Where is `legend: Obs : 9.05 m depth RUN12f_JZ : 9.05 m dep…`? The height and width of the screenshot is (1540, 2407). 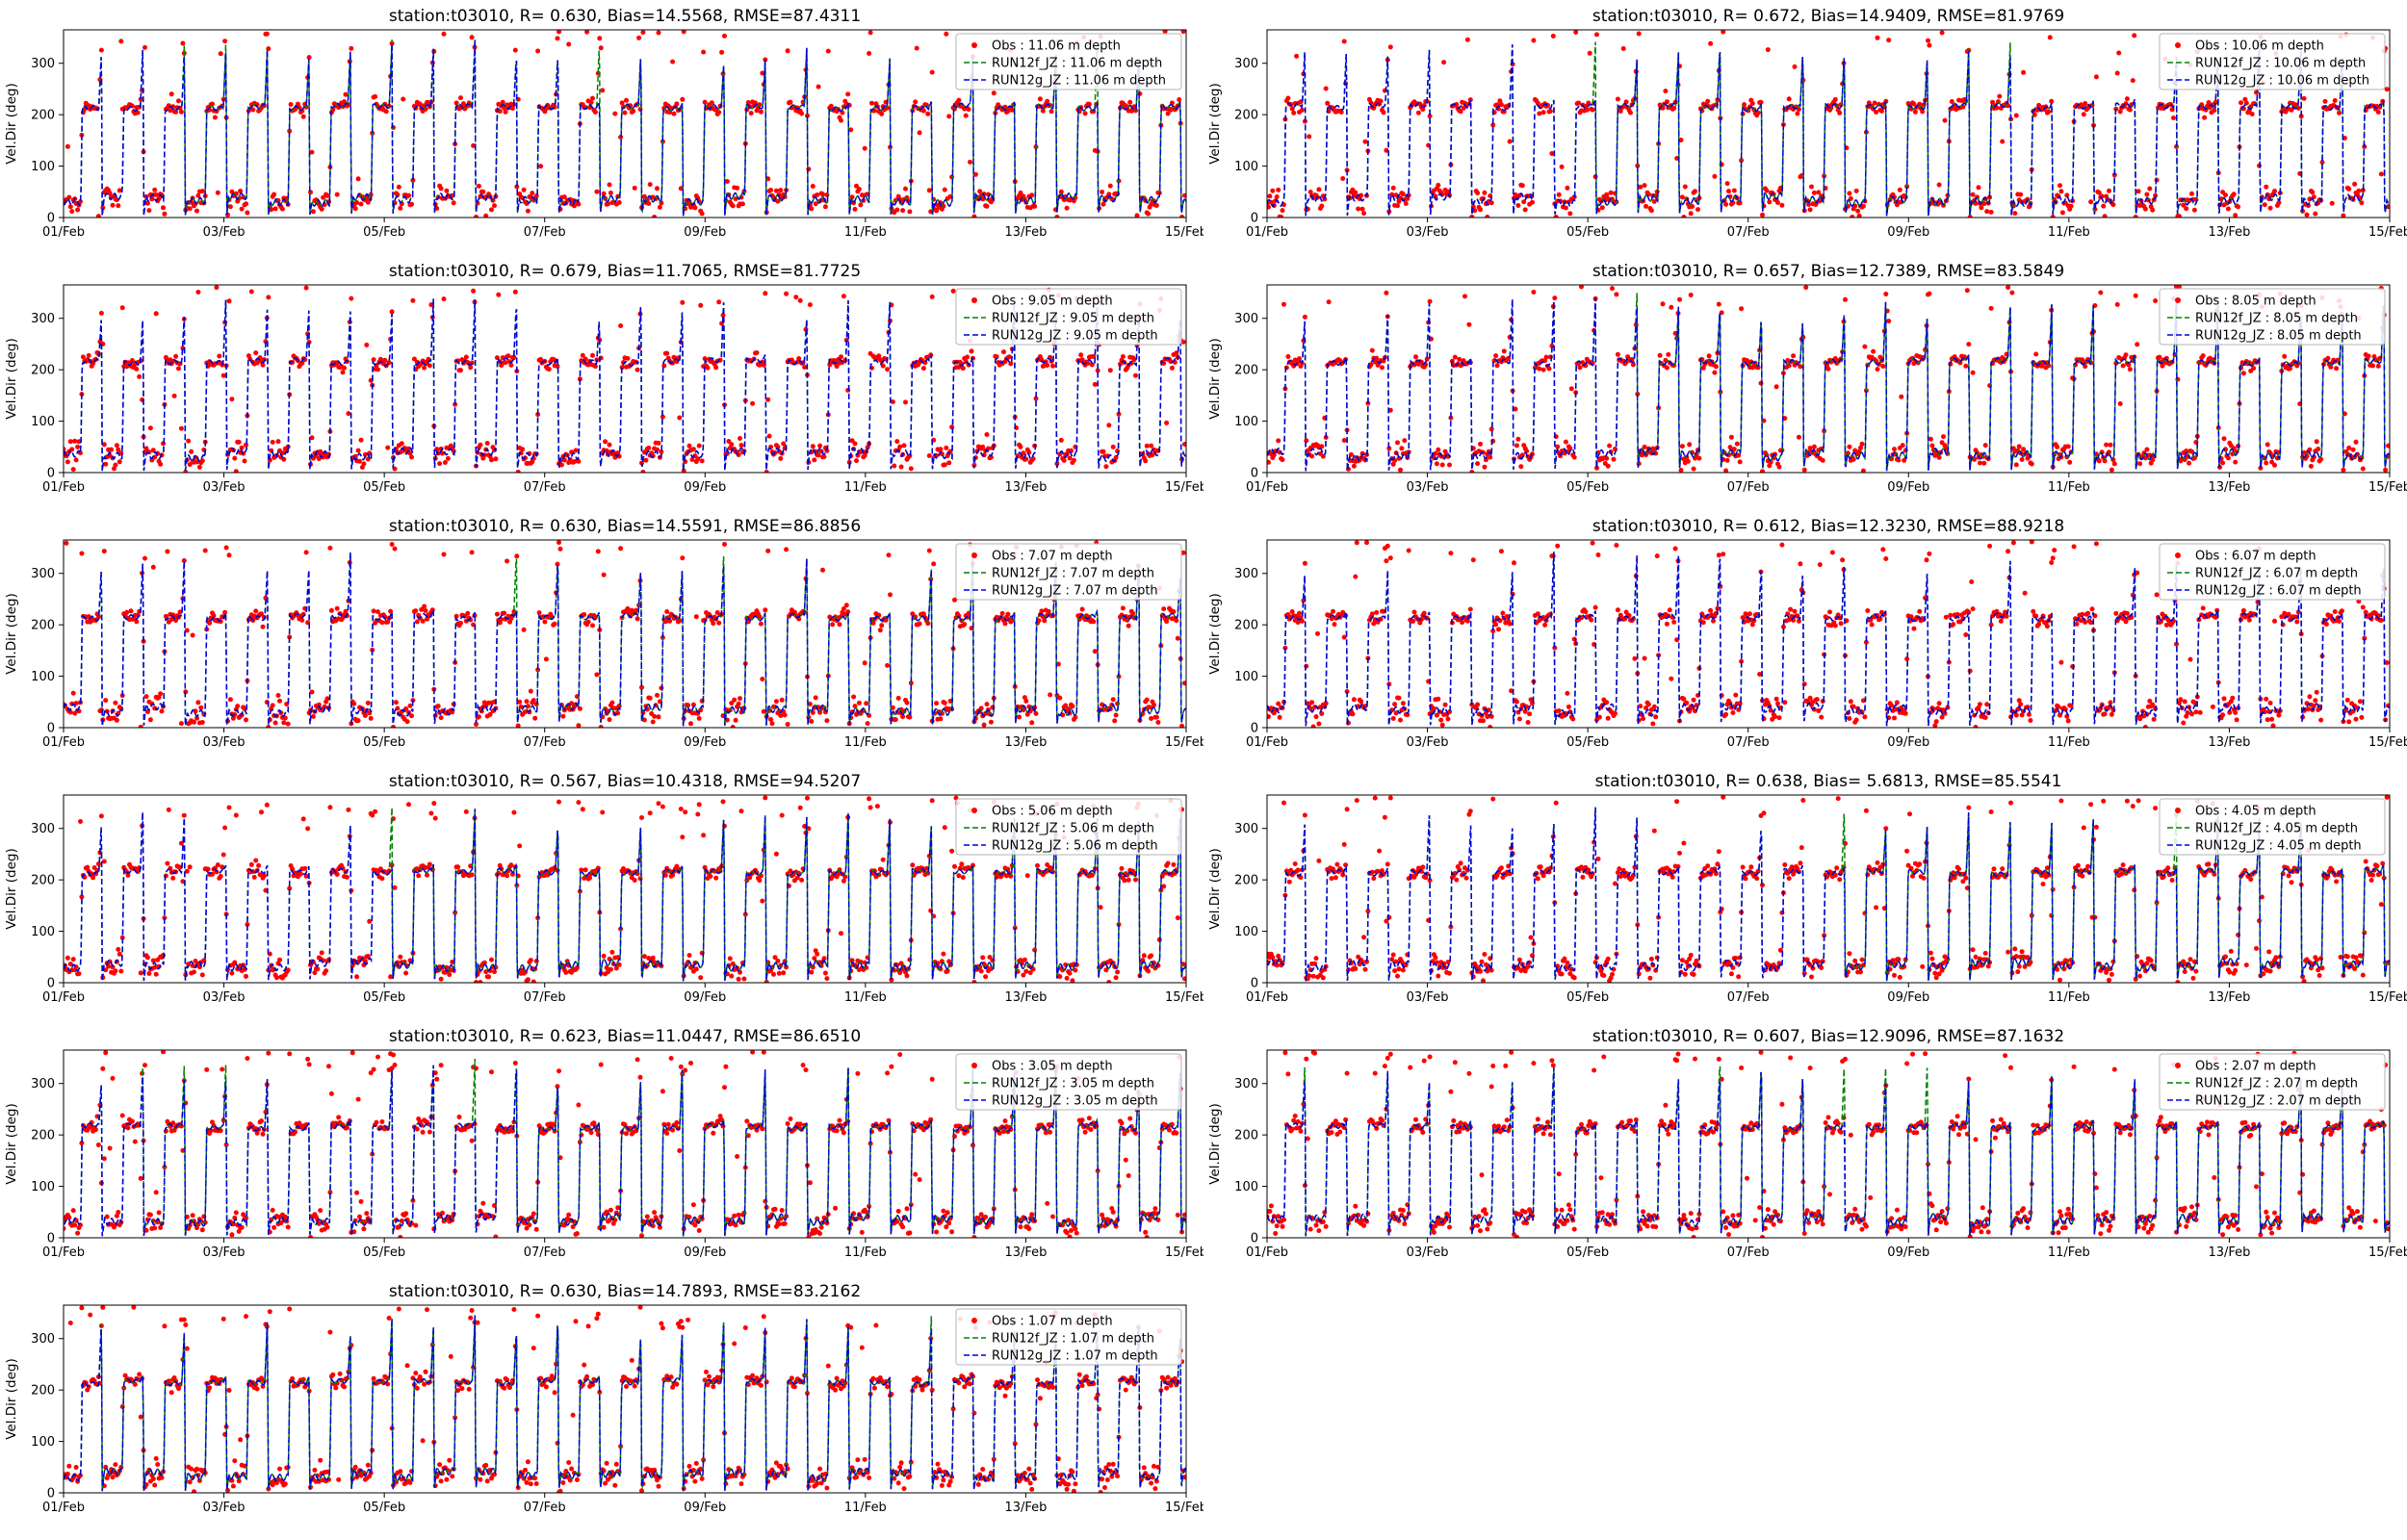
legend: Obs : 9.05 m depth RUN12f_JZ : 9.05 m dep… is located at coordinates (1068, 317).